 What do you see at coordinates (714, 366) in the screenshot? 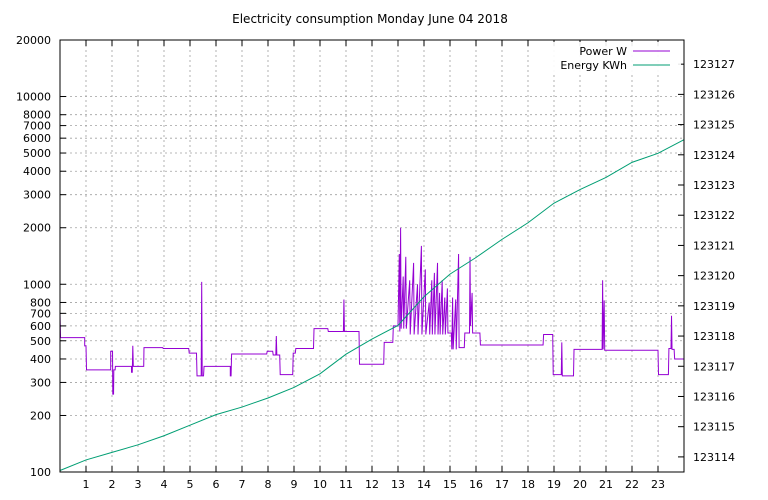
I see `y2-tick-label: 123117` at bounding box center [714, 366].